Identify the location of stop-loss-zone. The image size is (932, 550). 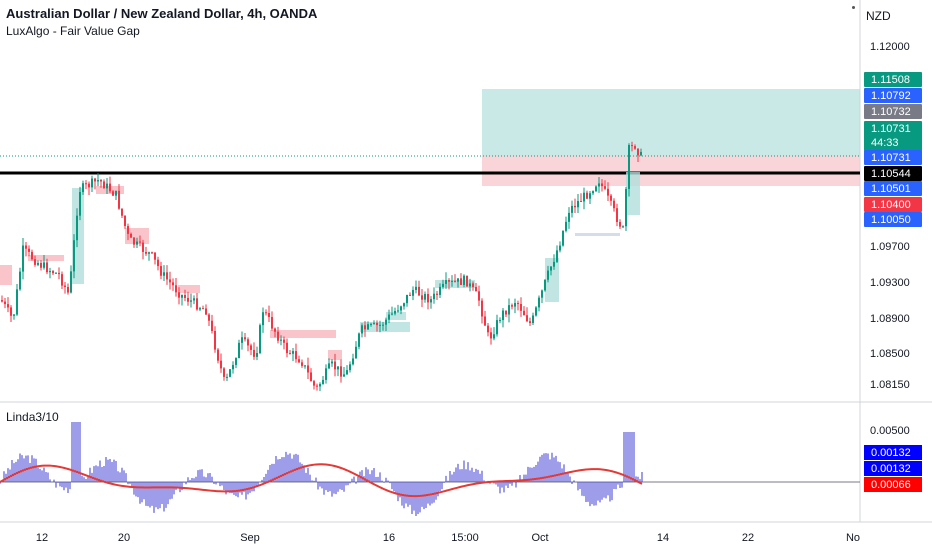
(671, 171).